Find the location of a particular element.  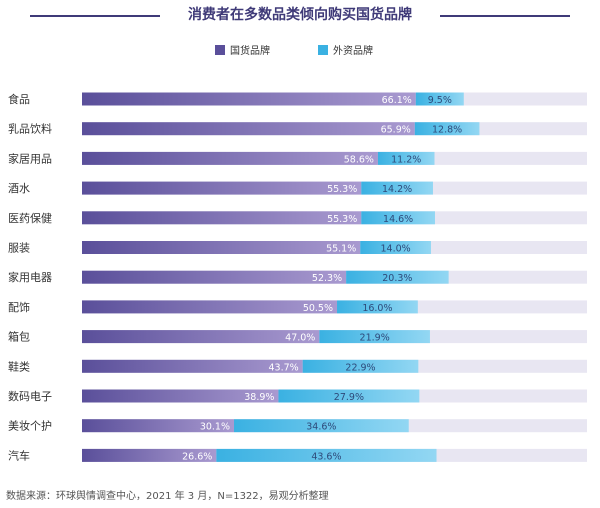

category-label: 食品 is located at coordinates (19, 99).